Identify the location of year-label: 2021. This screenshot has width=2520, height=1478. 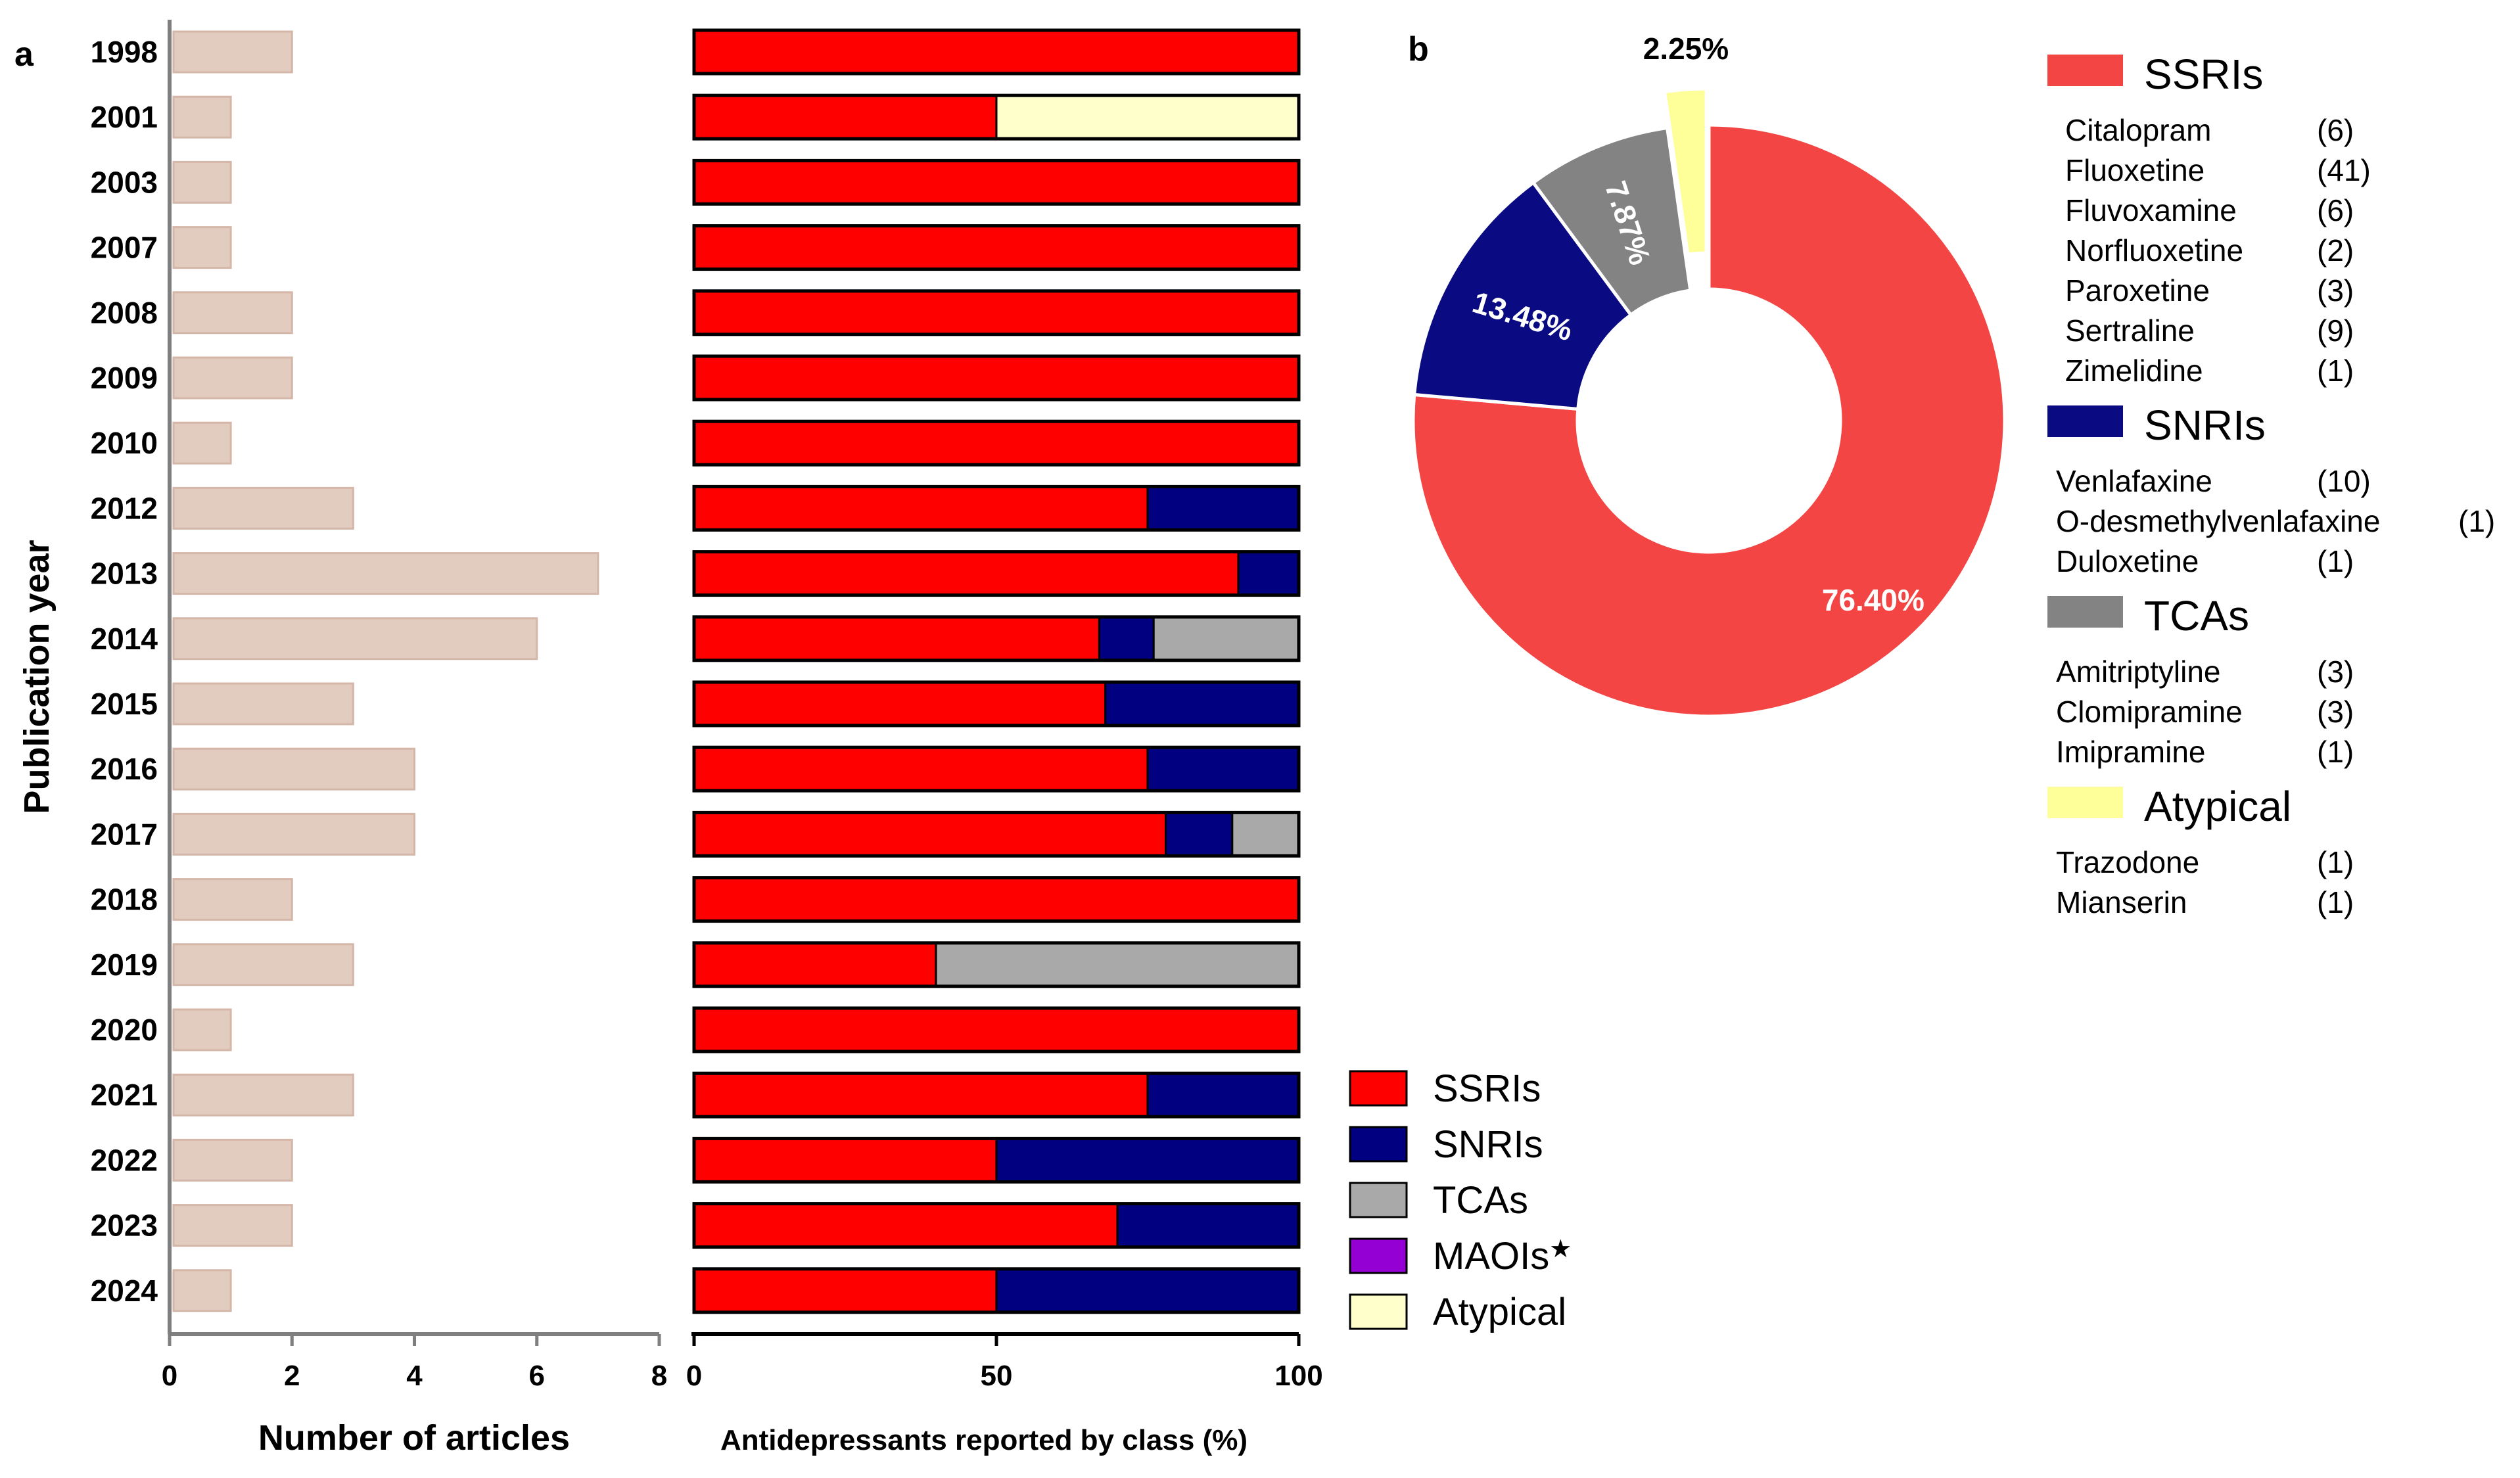
(125, 1095).